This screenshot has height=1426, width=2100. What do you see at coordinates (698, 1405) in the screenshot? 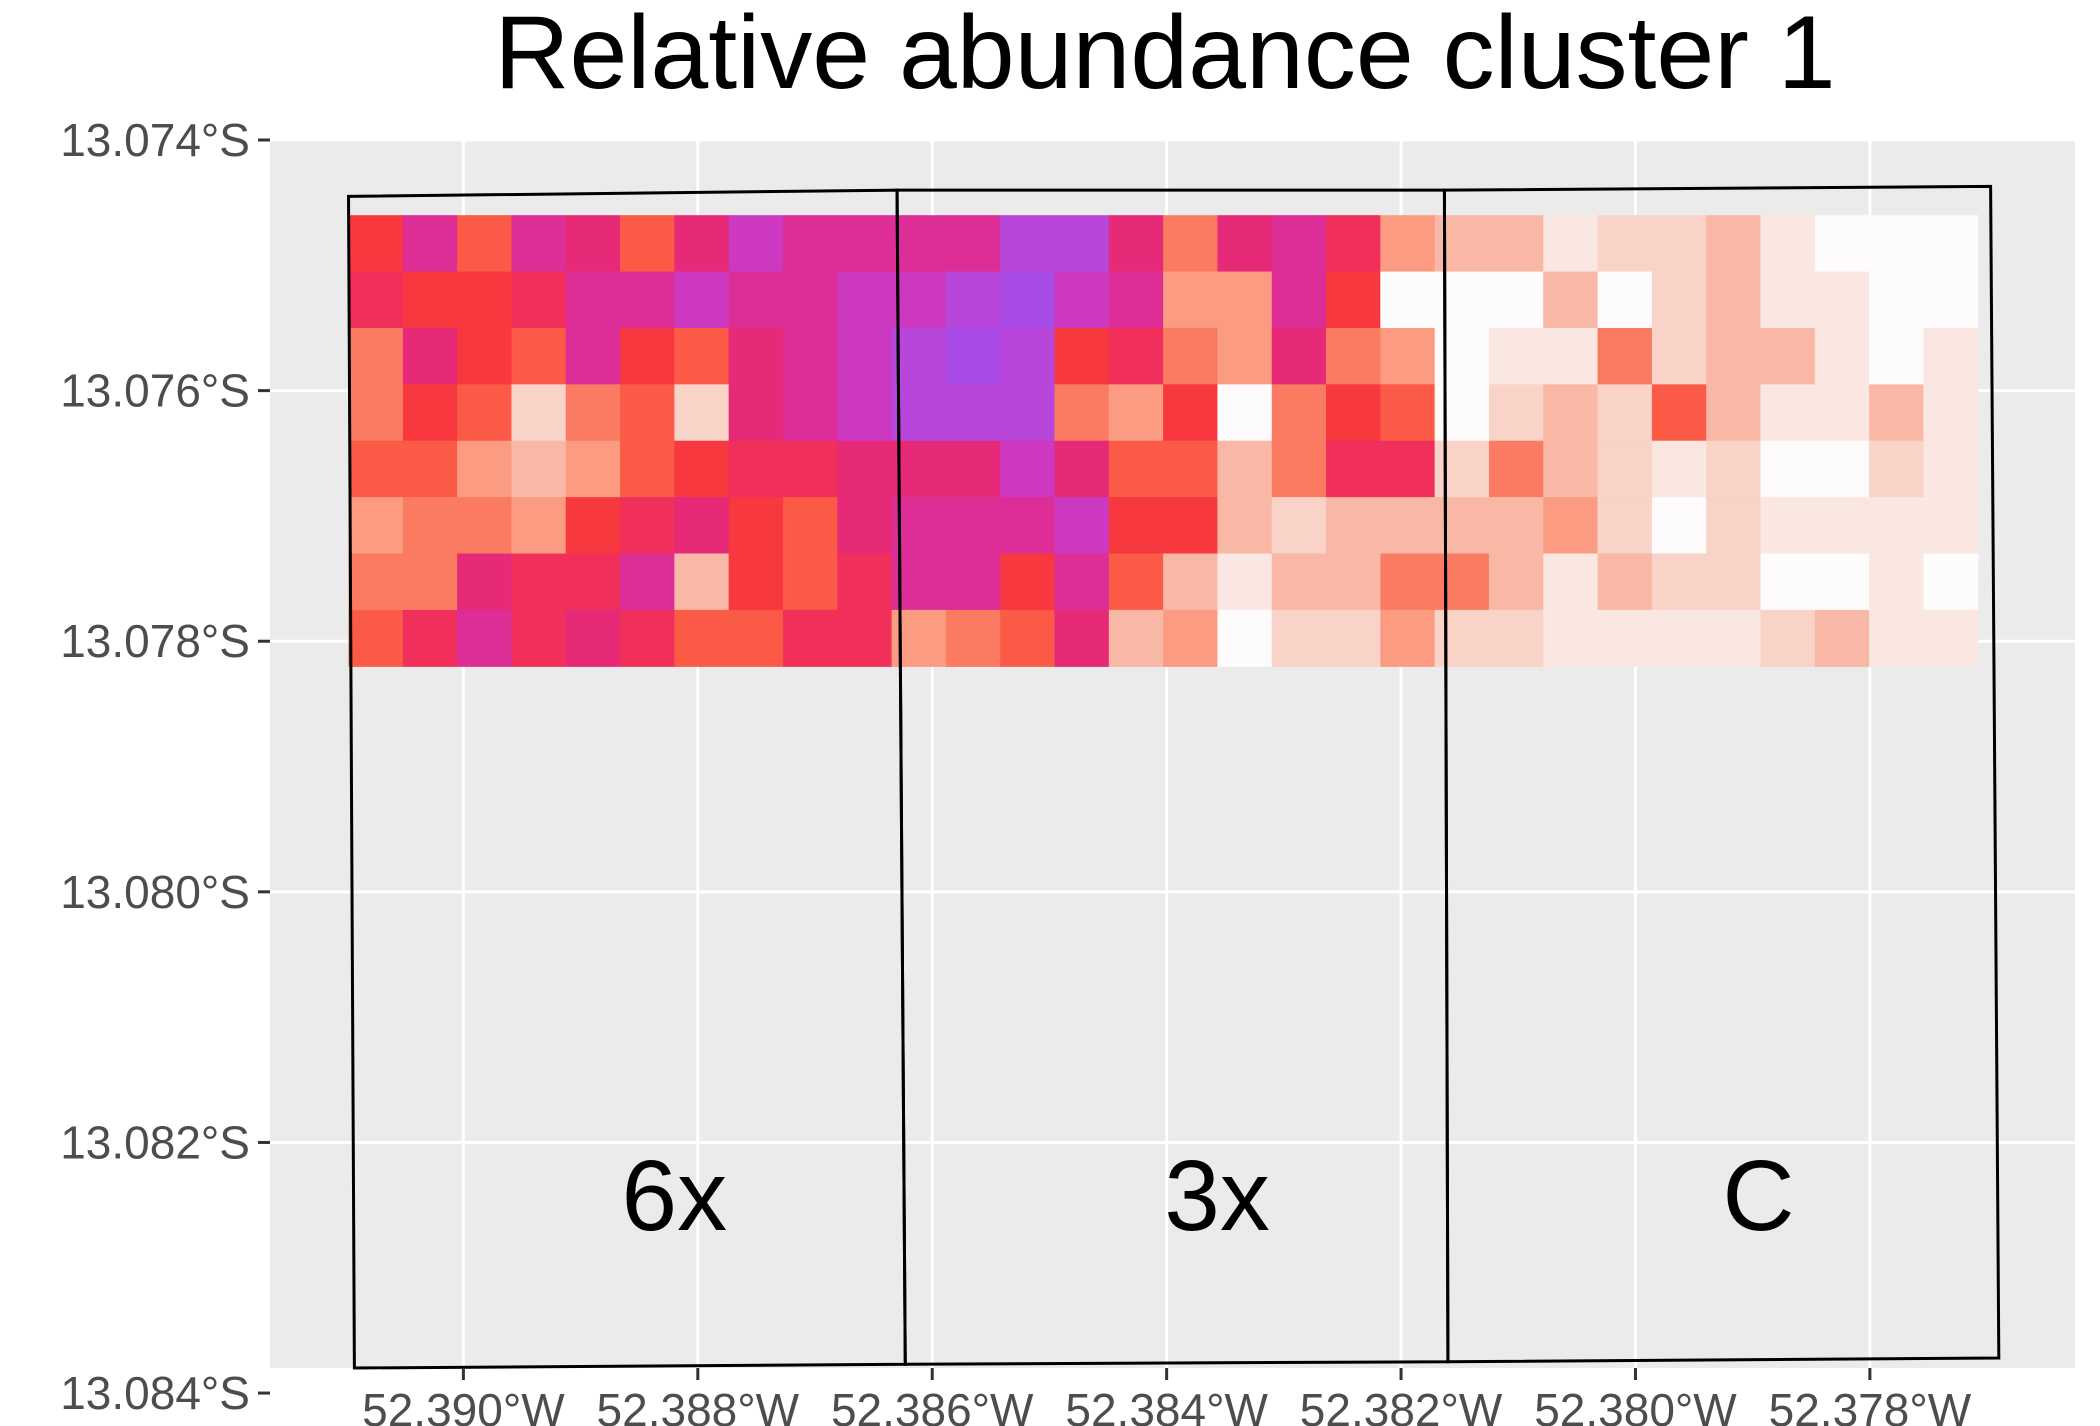
I see `x-tick-label: 52.388°W` at bounding box center [698, 1405].